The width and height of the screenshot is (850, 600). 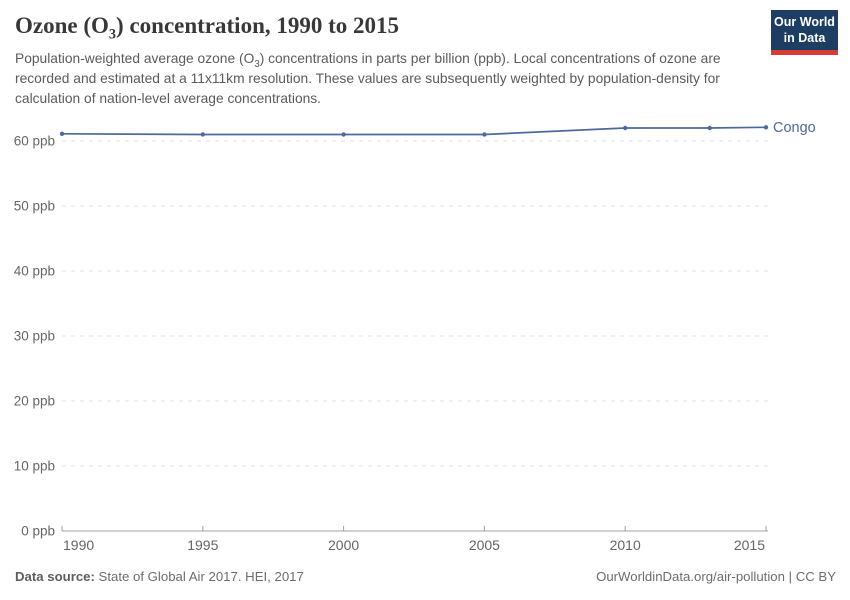 What do you see at coordinates (625, 545) in the screenshot?
I see `x-axis-tick-label: 2010` at bounding box center [625, 545].